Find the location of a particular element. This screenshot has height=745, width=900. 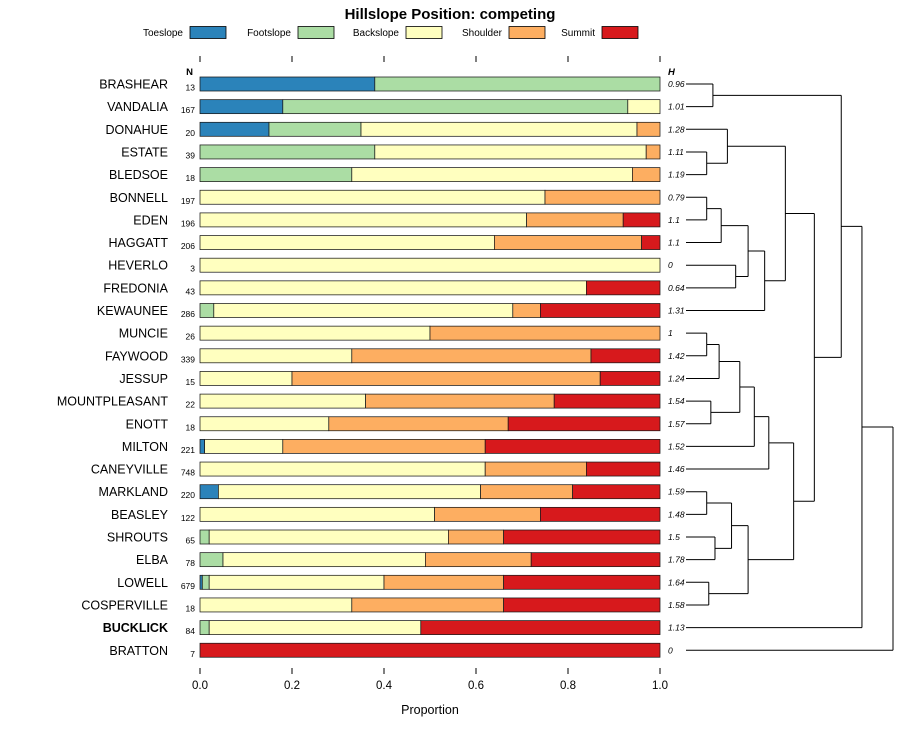

row-n-value: 43 is located at coordinates (191, 291).